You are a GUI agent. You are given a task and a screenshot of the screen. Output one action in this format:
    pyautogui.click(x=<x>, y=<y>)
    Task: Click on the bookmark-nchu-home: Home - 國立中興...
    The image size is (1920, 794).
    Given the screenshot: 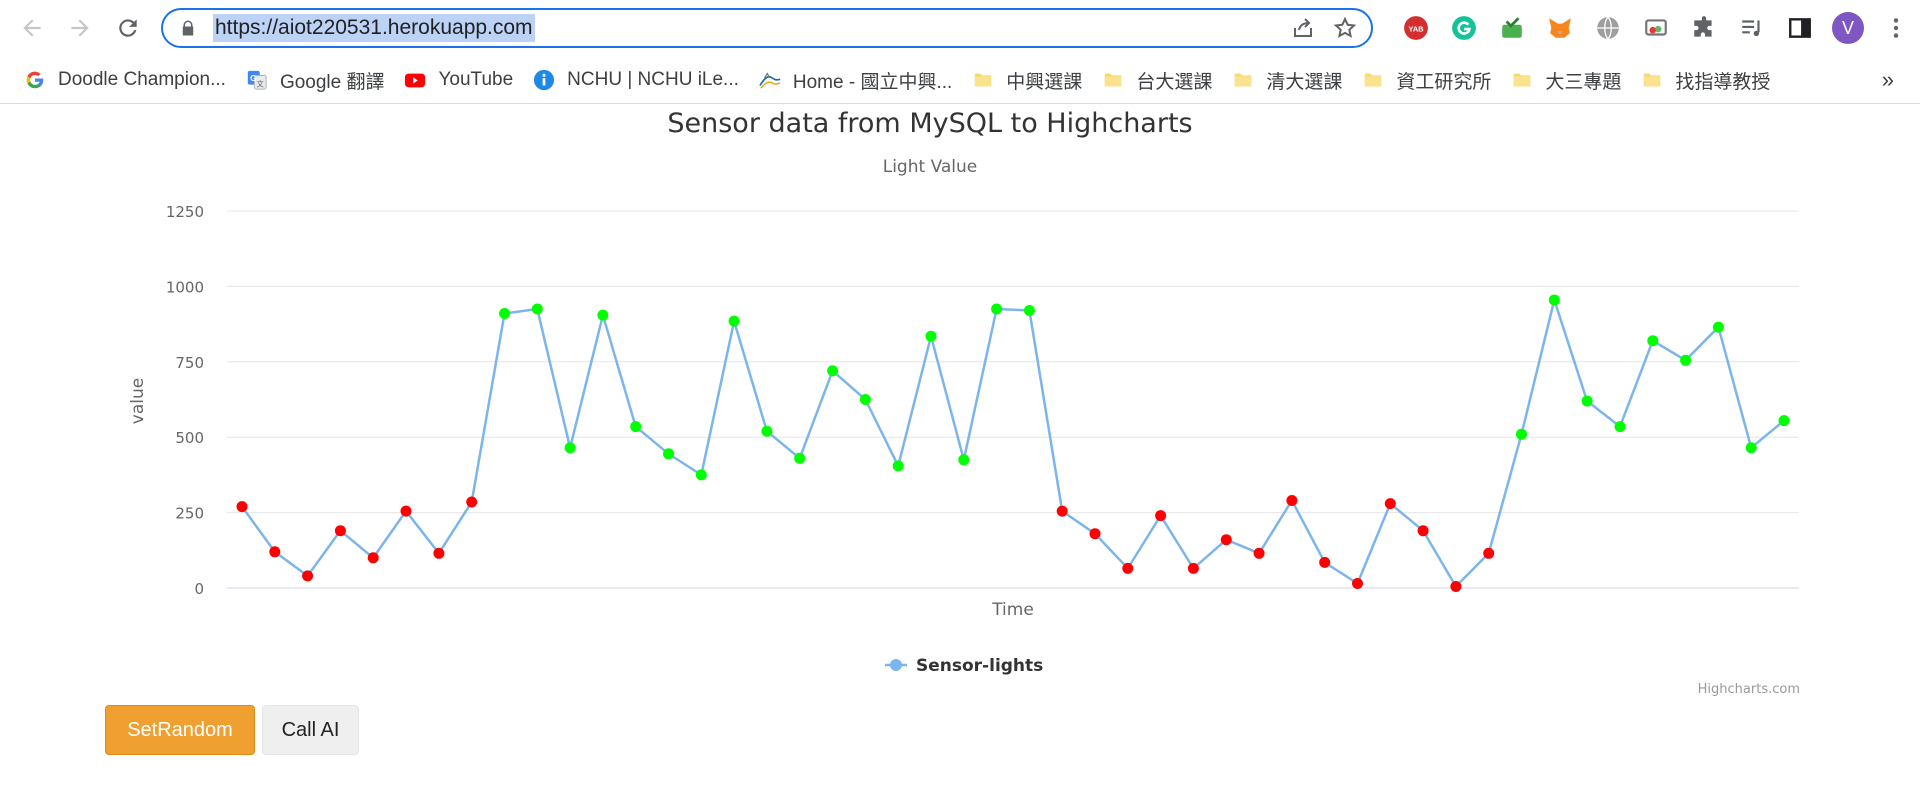 What is the action you would take?
    pyautogui.click(x=858, y=80)
    